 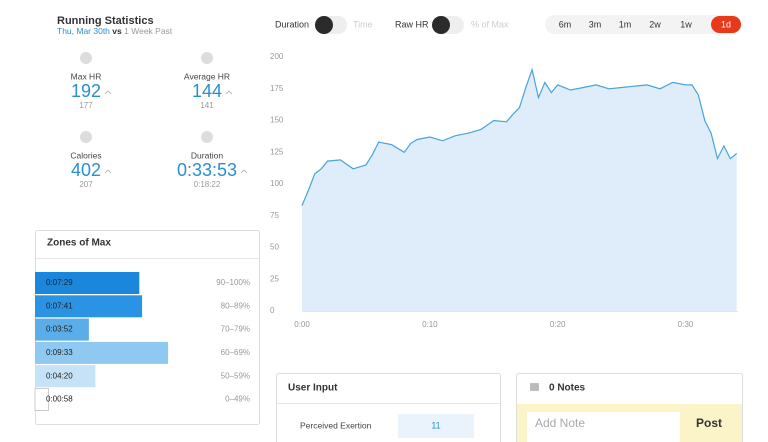 I want to click on range-button: 1d, so click(x=726, y=24).